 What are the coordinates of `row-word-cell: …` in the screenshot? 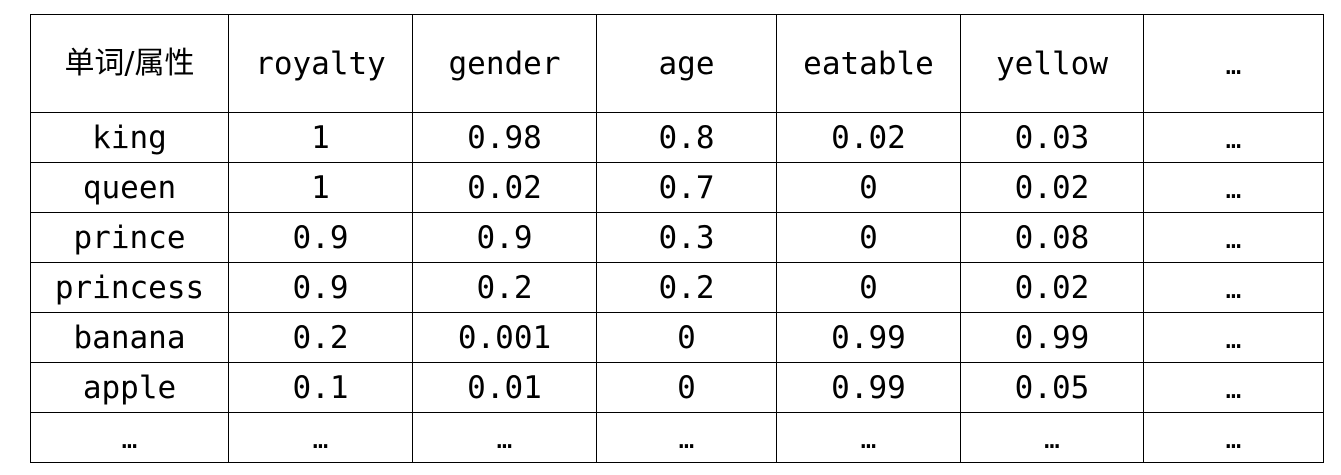 It's located at (129, 437).